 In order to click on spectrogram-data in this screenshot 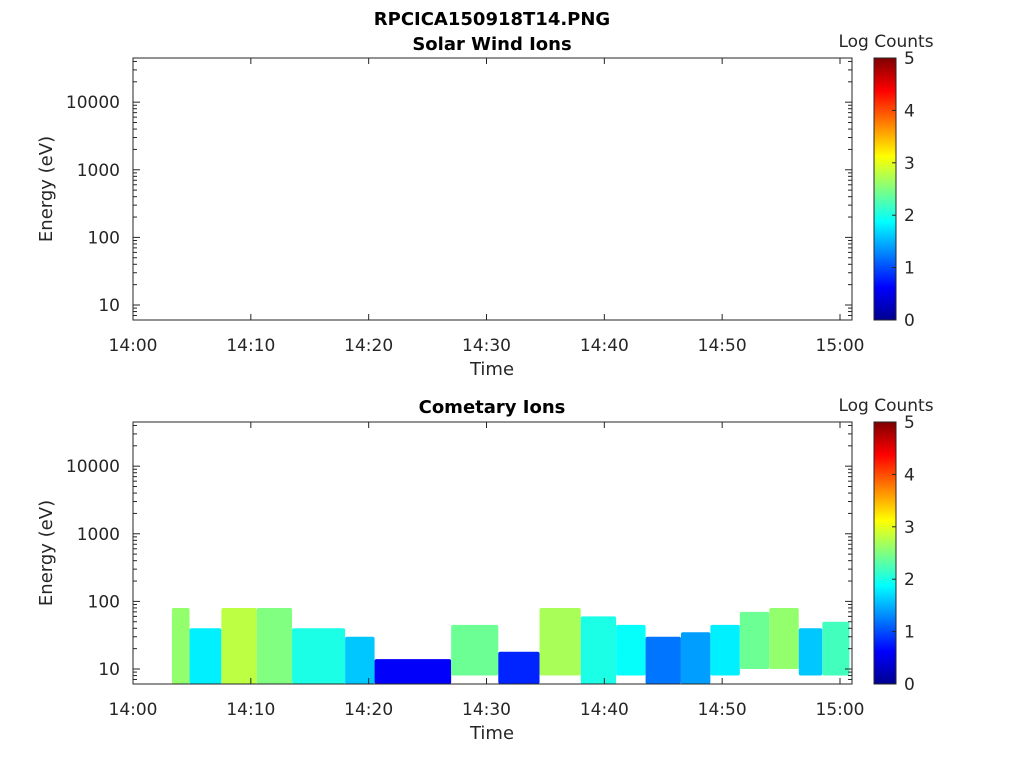, I will do `click(510, 645)`.